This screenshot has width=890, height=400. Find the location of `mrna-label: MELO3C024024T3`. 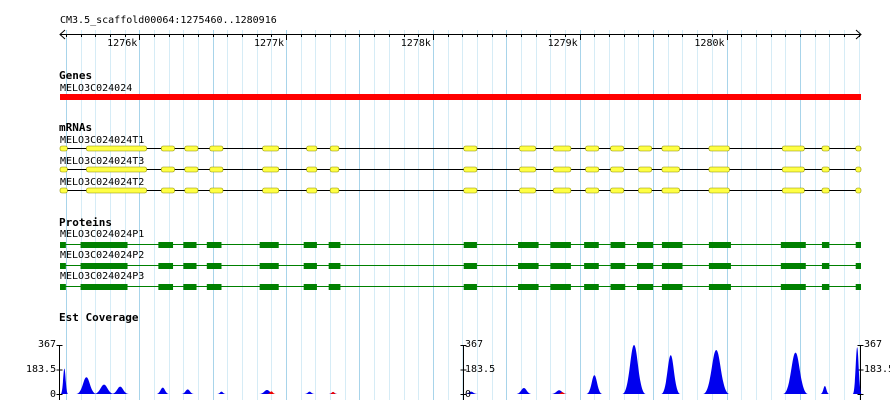

mrna-label: MELO3C024024T3 is located at coordinates (102, 161).